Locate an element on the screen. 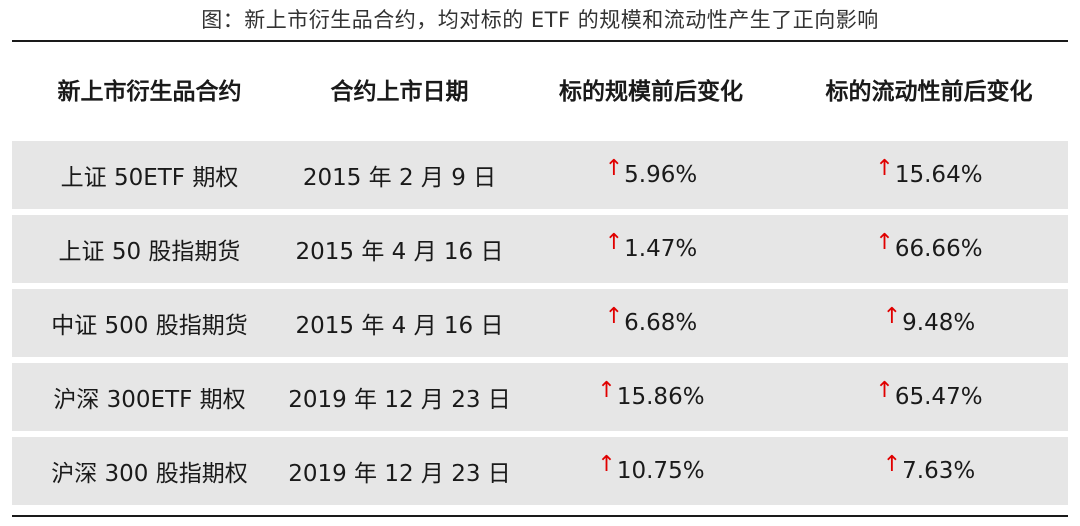  header-liquidity-change: 标的流动性前后变化 is located at coordinates (929, 91).